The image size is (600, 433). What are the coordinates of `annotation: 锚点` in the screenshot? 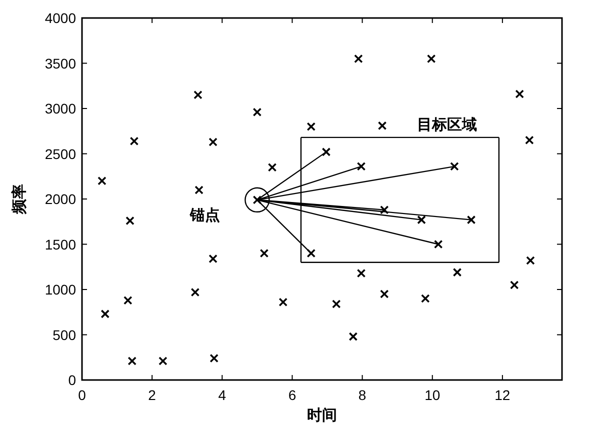 It's located at (204, 215).